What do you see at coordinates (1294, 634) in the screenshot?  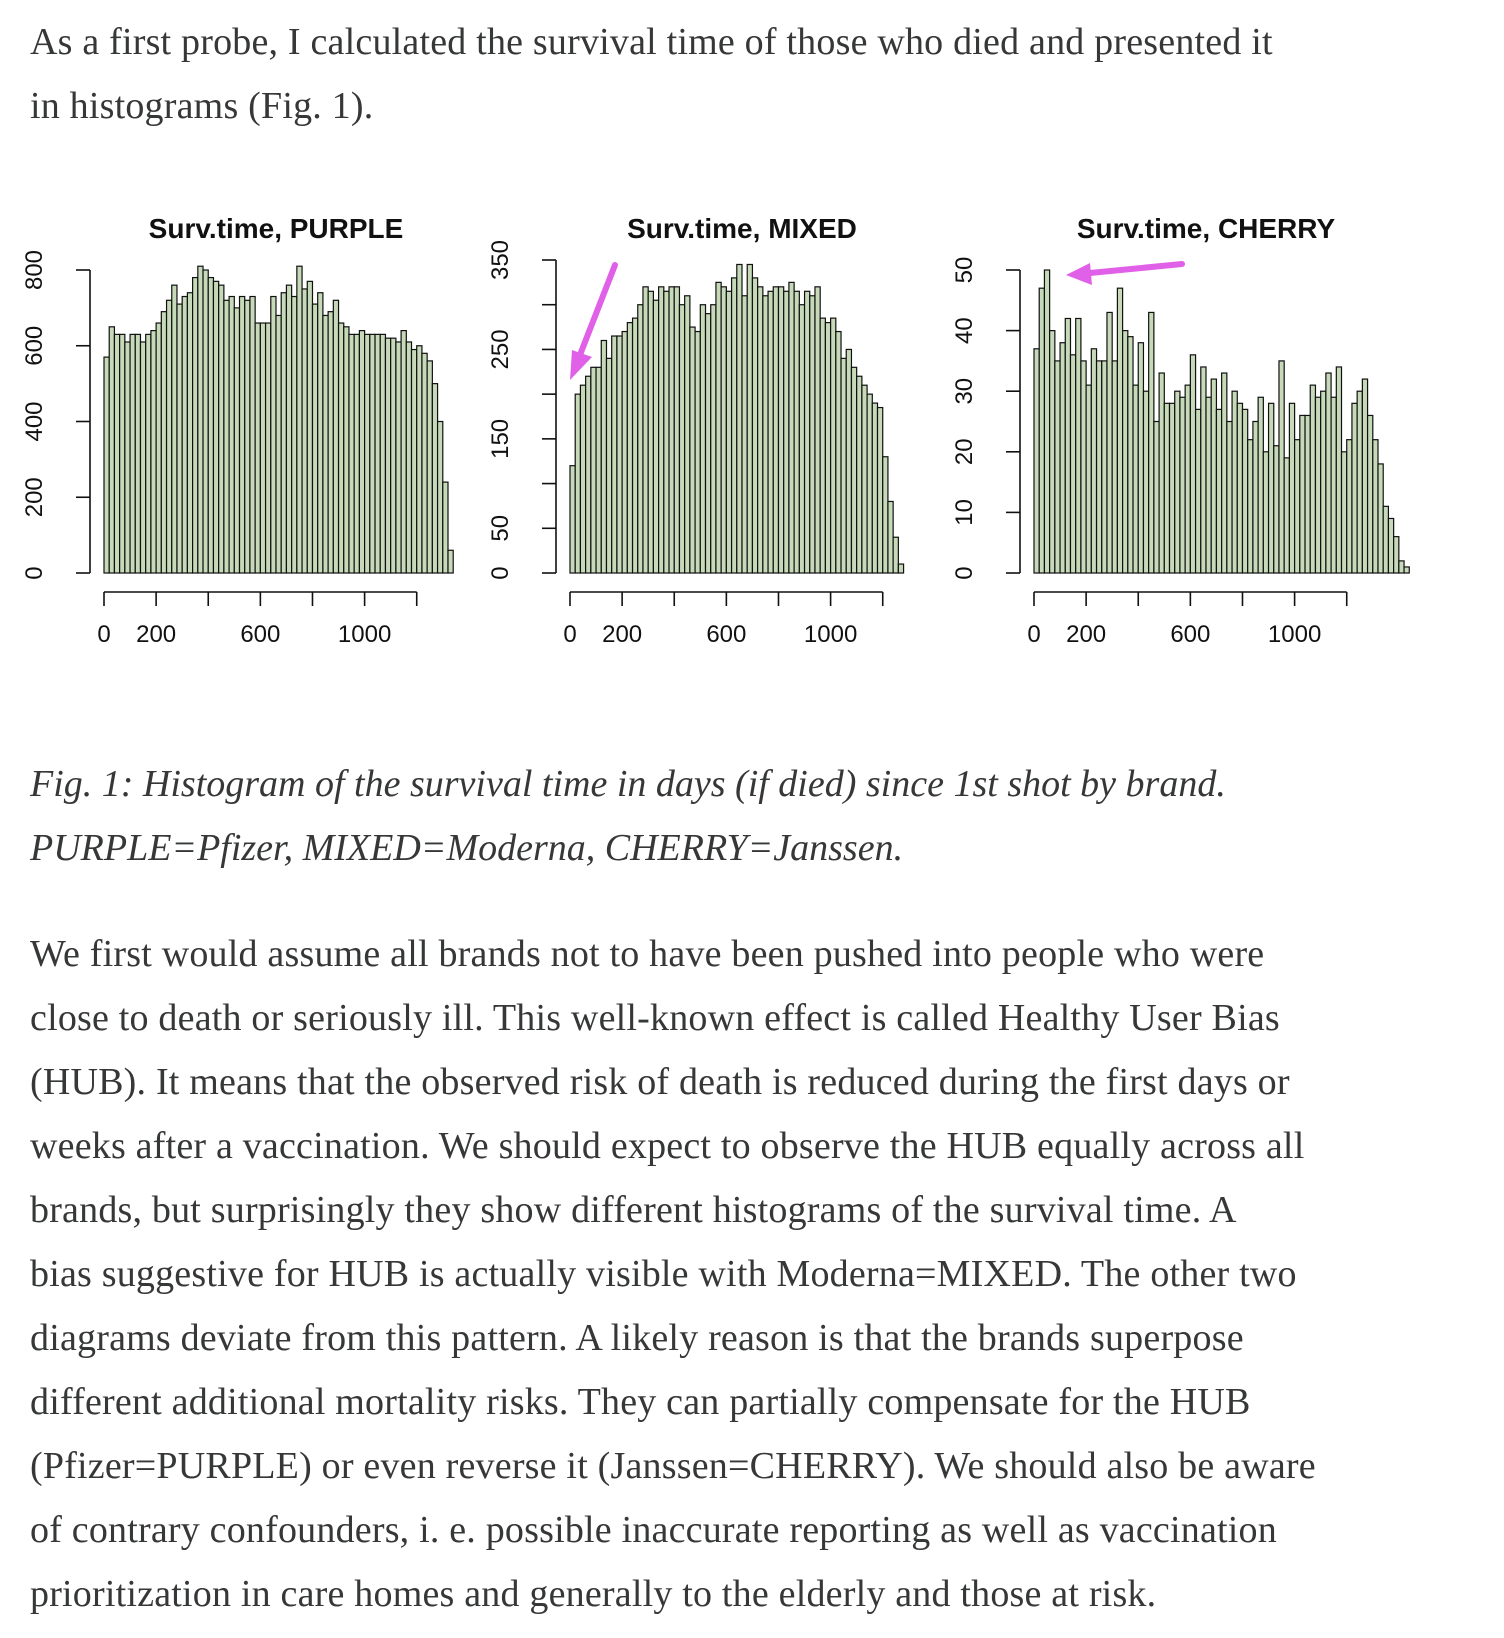 I see `x-tick-label: 1000` at bounding box center [1294, 634].